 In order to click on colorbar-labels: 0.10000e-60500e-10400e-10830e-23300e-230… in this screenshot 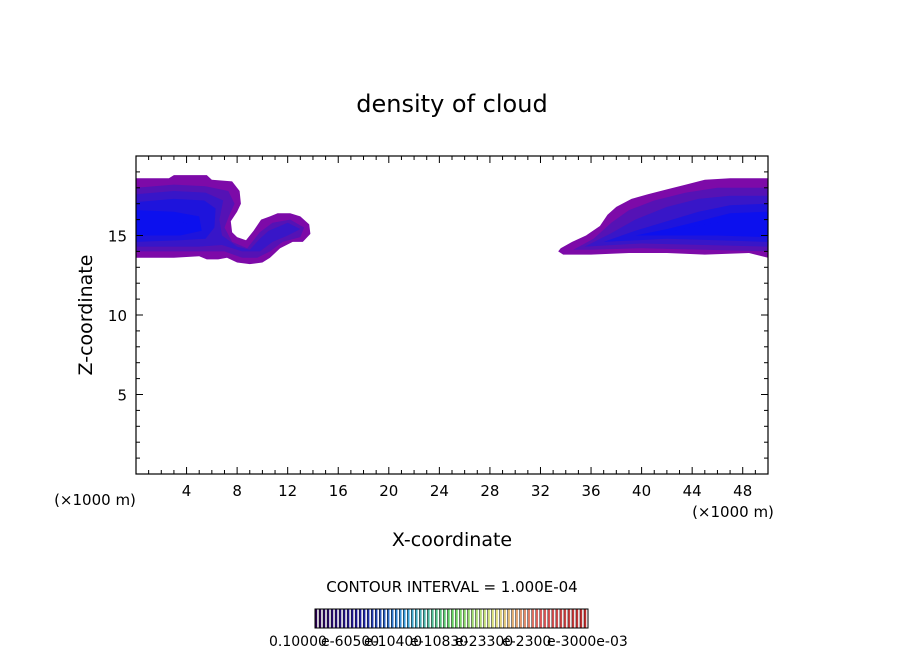, I will do `click(448, 642)`.